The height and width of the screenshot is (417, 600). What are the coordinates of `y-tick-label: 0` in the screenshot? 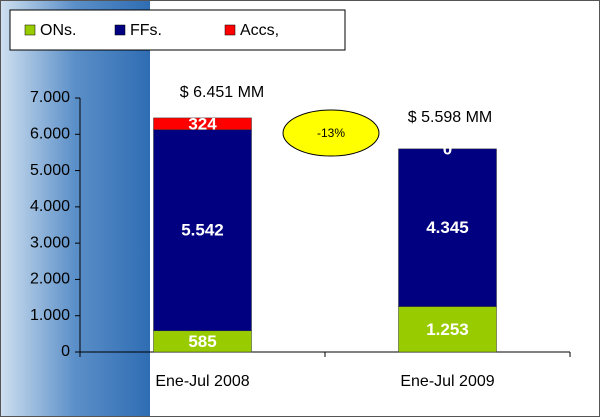 It's located at (65, 351).